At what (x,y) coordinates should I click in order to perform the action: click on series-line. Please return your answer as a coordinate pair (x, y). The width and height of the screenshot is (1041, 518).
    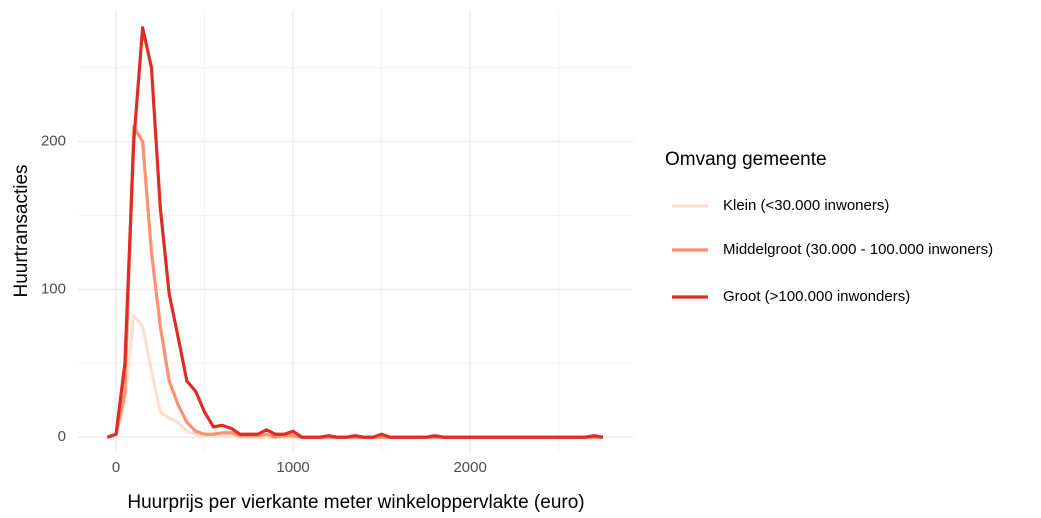
    Looking at the image, I should click on (354, 376).